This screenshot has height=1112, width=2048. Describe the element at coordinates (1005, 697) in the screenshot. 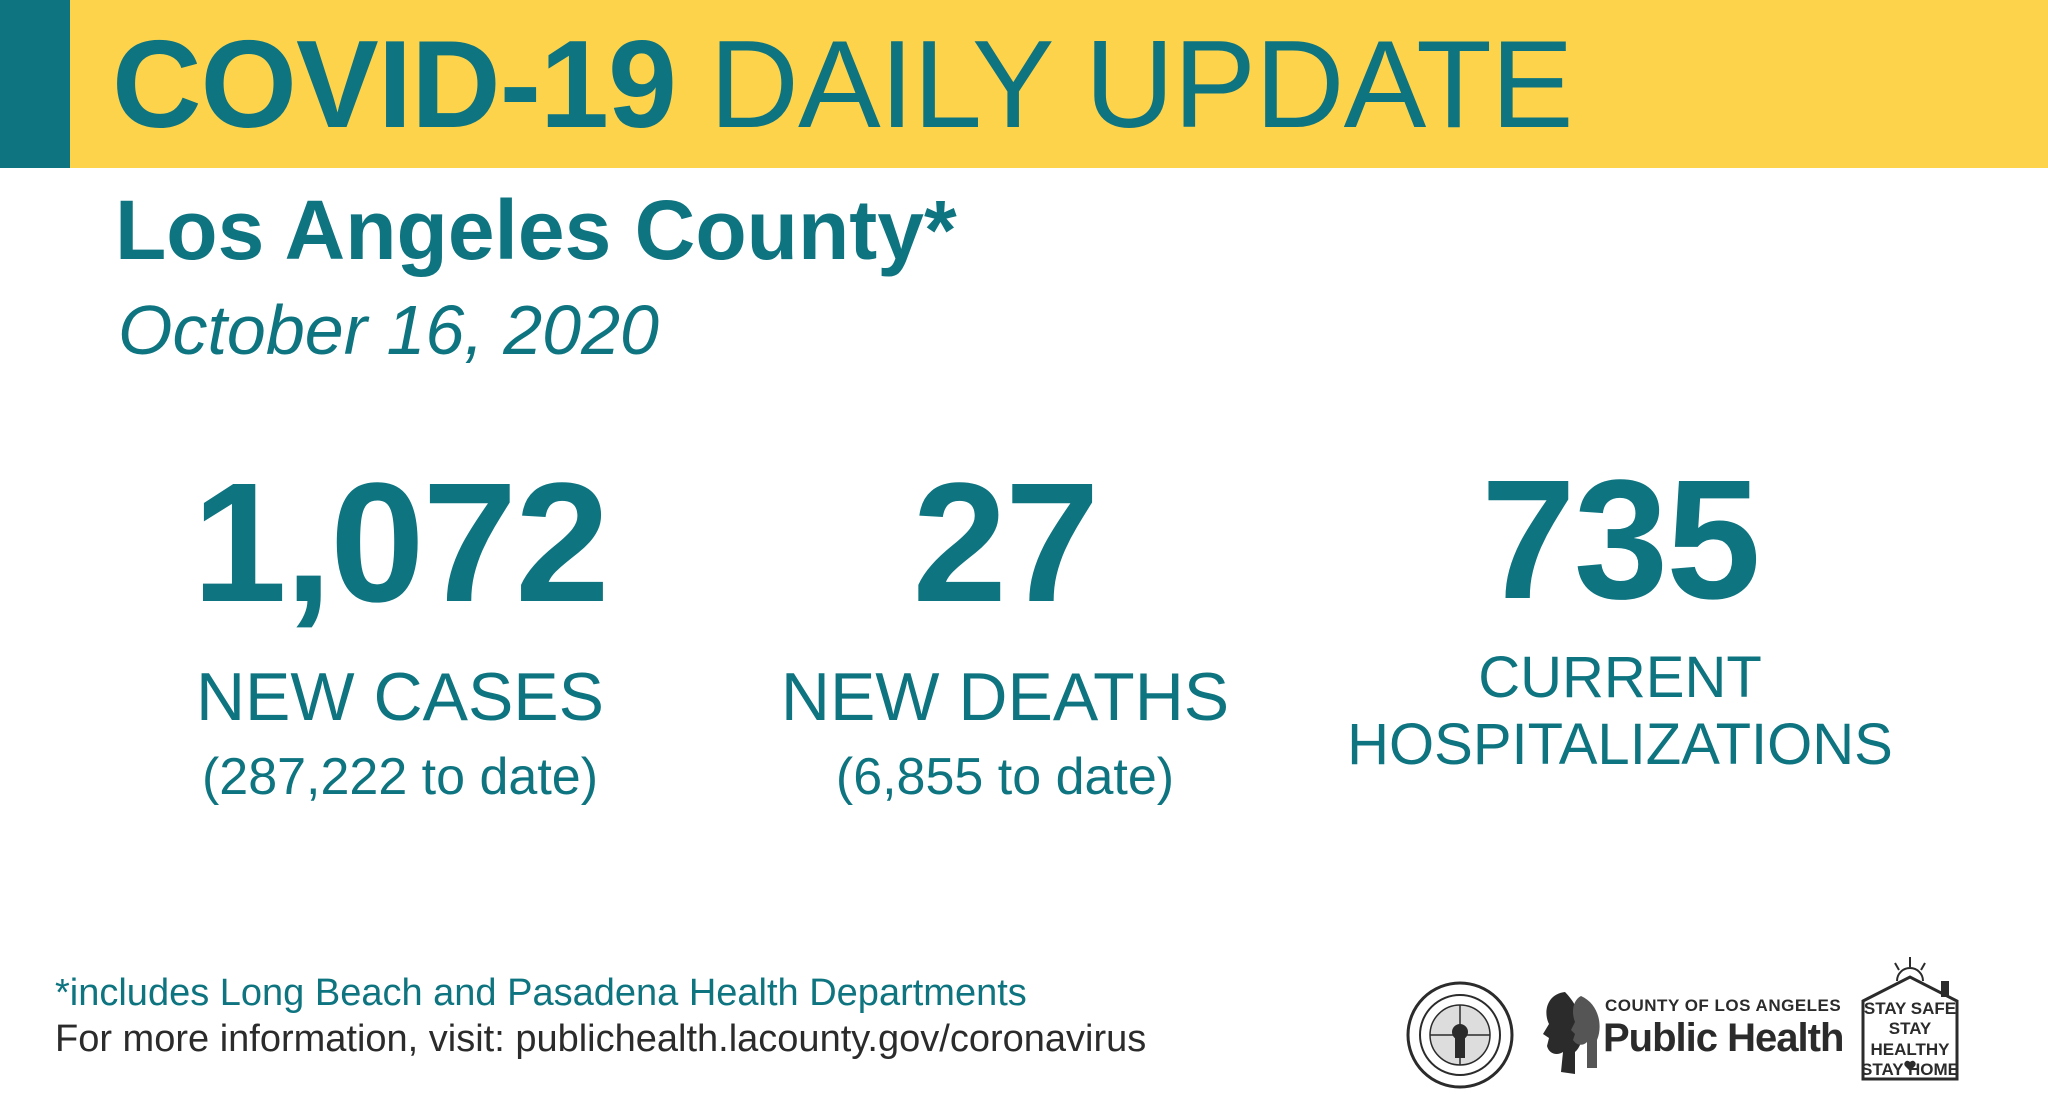

I see `new-deaths-label: NEW DEATHS` at that location.